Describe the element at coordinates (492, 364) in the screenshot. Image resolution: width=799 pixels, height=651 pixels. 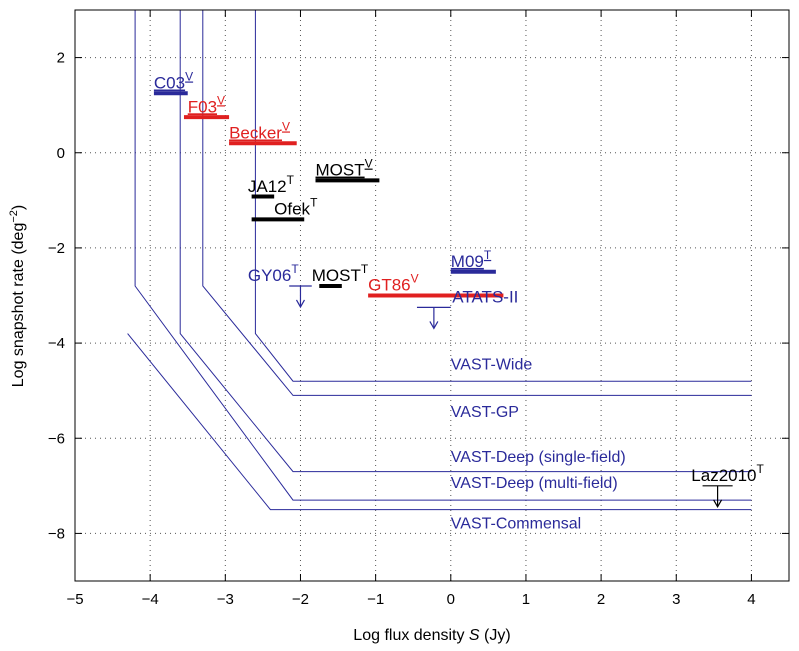
I see `curve-label: VAST-Wide` at that location.